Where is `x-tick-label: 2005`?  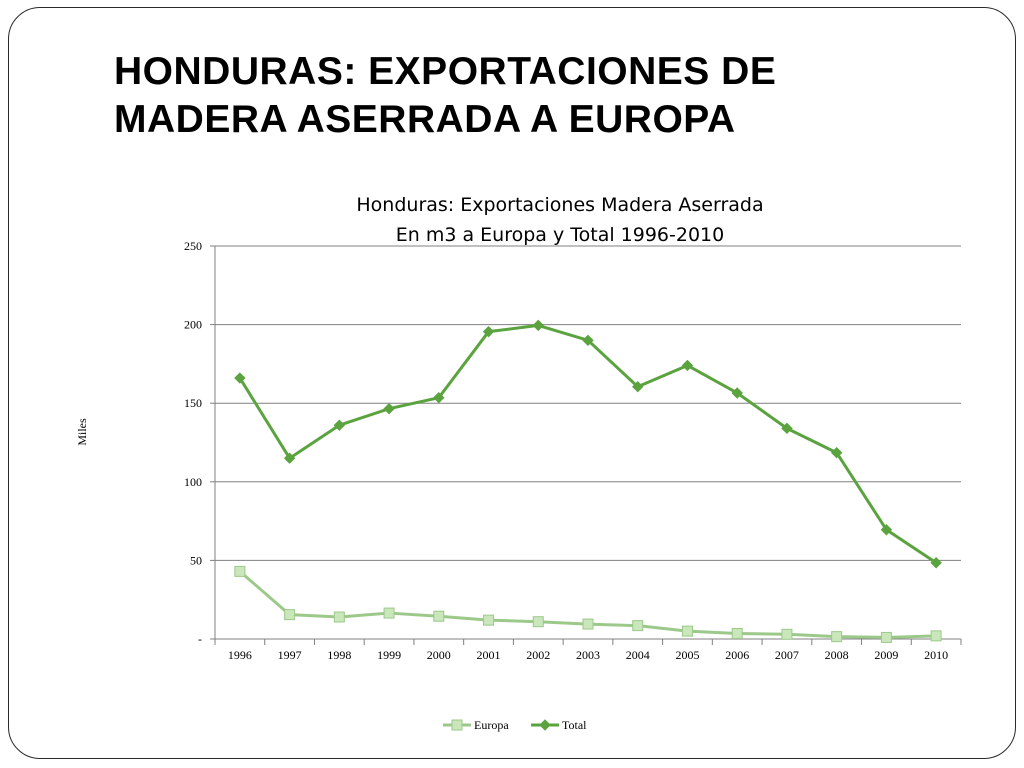
x-tick-label: 2005 is located at coordinates (687, 655).